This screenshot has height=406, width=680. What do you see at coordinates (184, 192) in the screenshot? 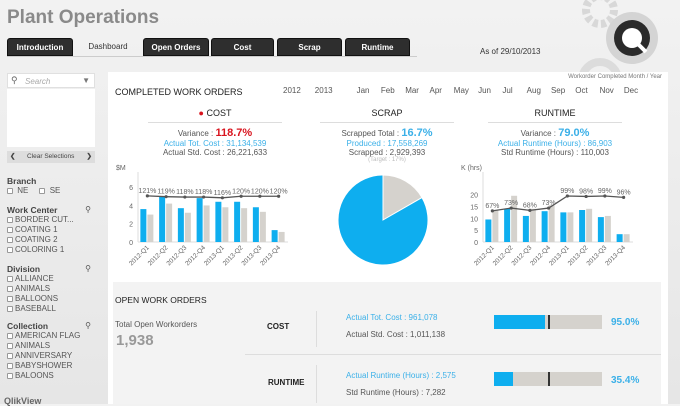
I see `data-label: 118%` at bounding box center [184, 192].